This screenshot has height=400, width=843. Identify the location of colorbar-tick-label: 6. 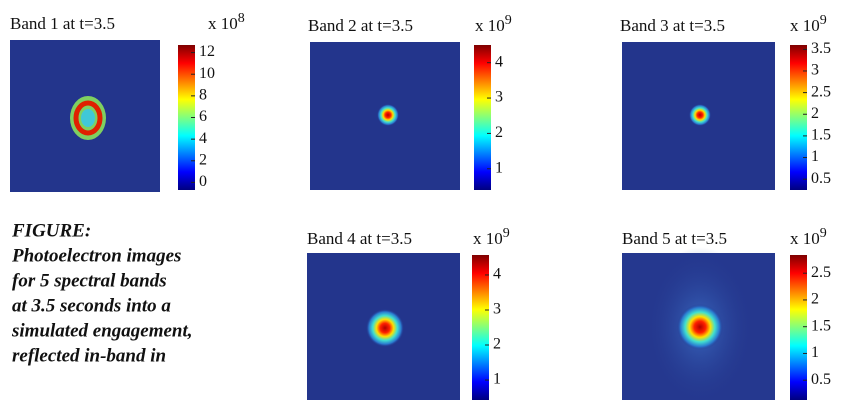
(203, 116).